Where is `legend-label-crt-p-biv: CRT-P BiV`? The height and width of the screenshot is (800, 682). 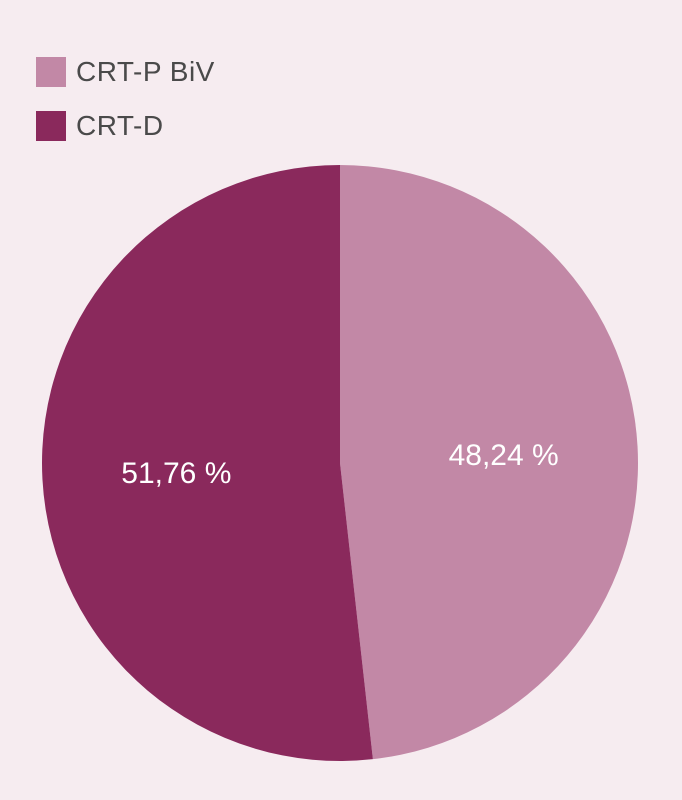
legend-label-crt-p-biv: CRT-P BiV is located at coordinates (145, 71).